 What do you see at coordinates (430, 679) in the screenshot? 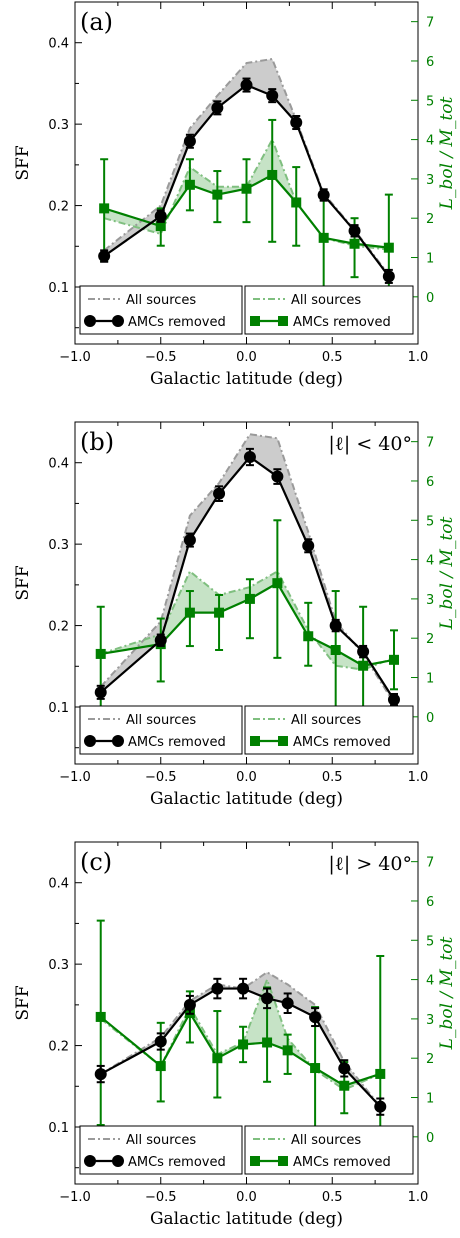
I see `y-right-tick-label: 1` at bounding box center [430, 679].